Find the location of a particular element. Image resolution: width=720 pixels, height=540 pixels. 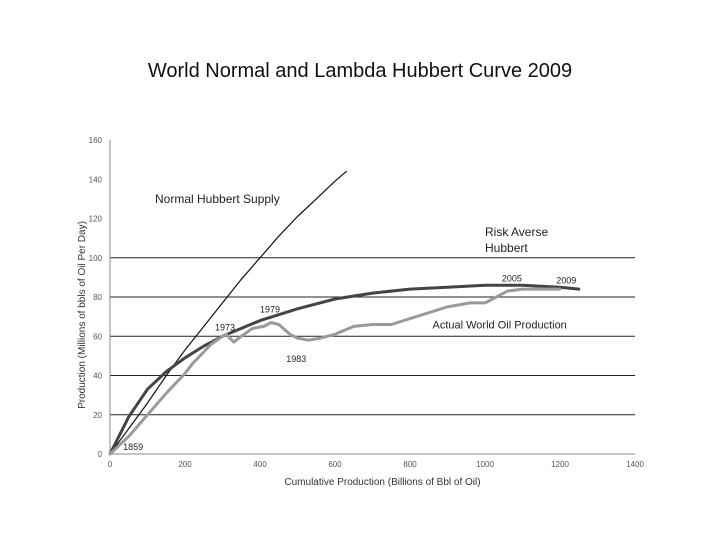

annotation-label: Hubbert is located at coordinates (506, 248).